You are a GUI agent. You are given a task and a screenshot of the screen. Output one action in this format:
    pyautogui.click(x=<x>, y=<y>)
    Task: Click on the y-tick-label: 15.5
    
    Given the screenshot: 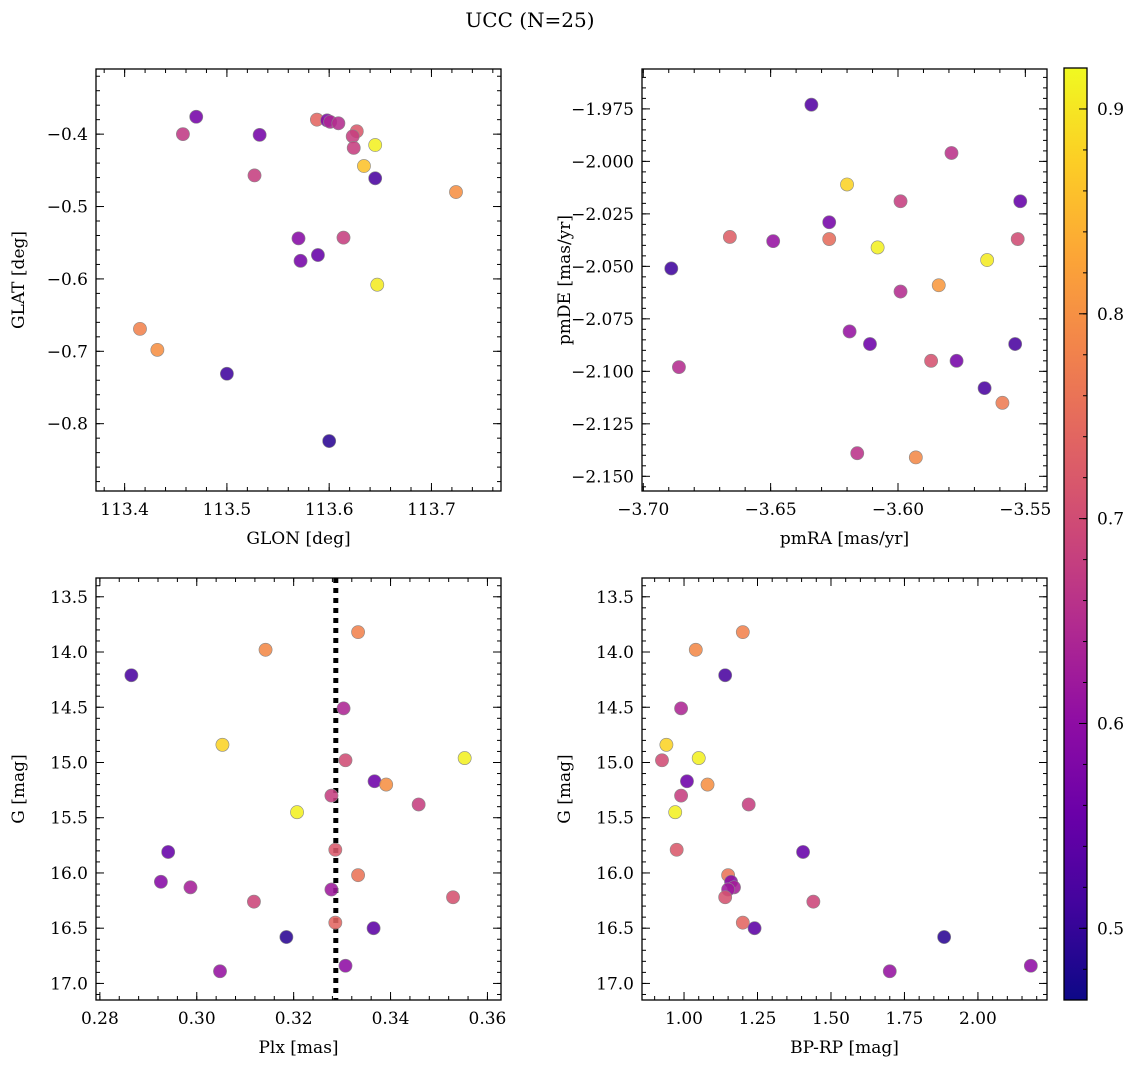 What is the action you would take?
    pyautogui.click(x=69, y=819)
    